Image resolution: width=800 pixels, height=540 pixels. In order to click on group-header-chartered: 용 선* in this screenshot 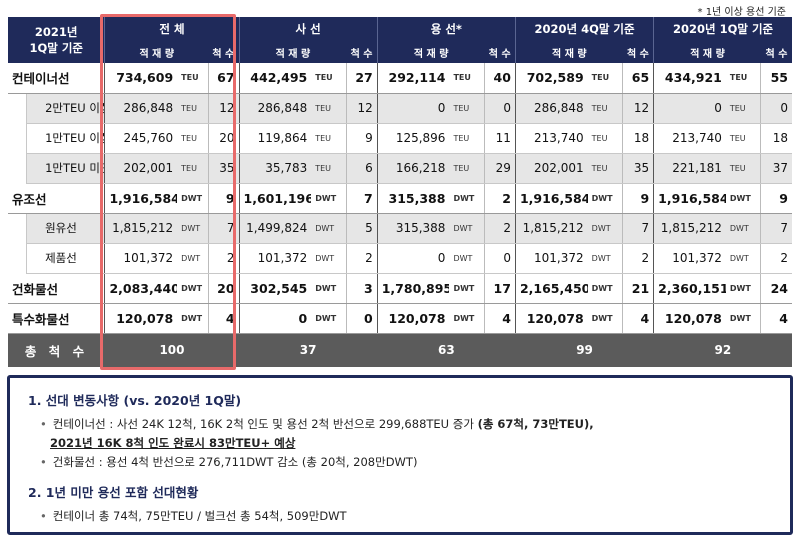, I will do `click(446, 29)`.